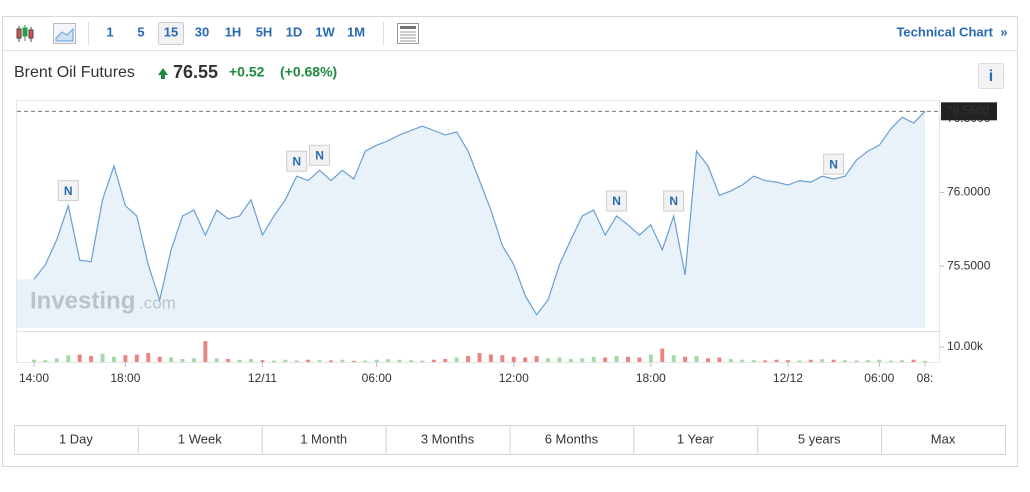 The height and width of the screenshot is (492, 1030). Describe the element at coordinates (294, 31) in the screenshot. I see `interval-button: 1D` at that location.